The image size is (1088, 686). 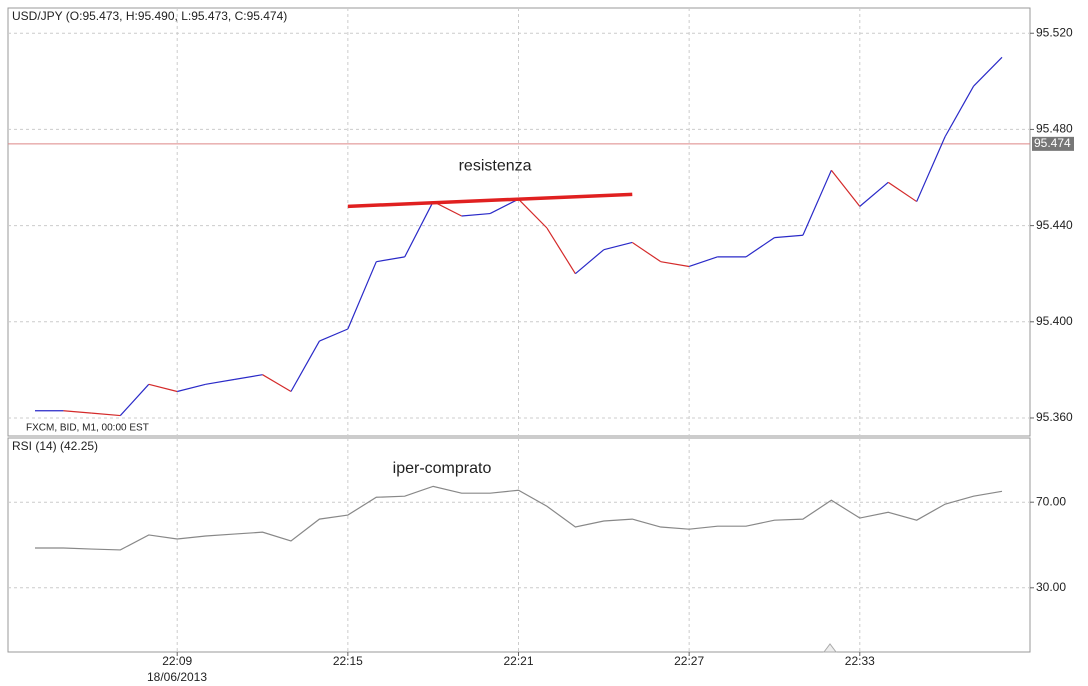 I want to click on marker, so click(x=830, y=648).